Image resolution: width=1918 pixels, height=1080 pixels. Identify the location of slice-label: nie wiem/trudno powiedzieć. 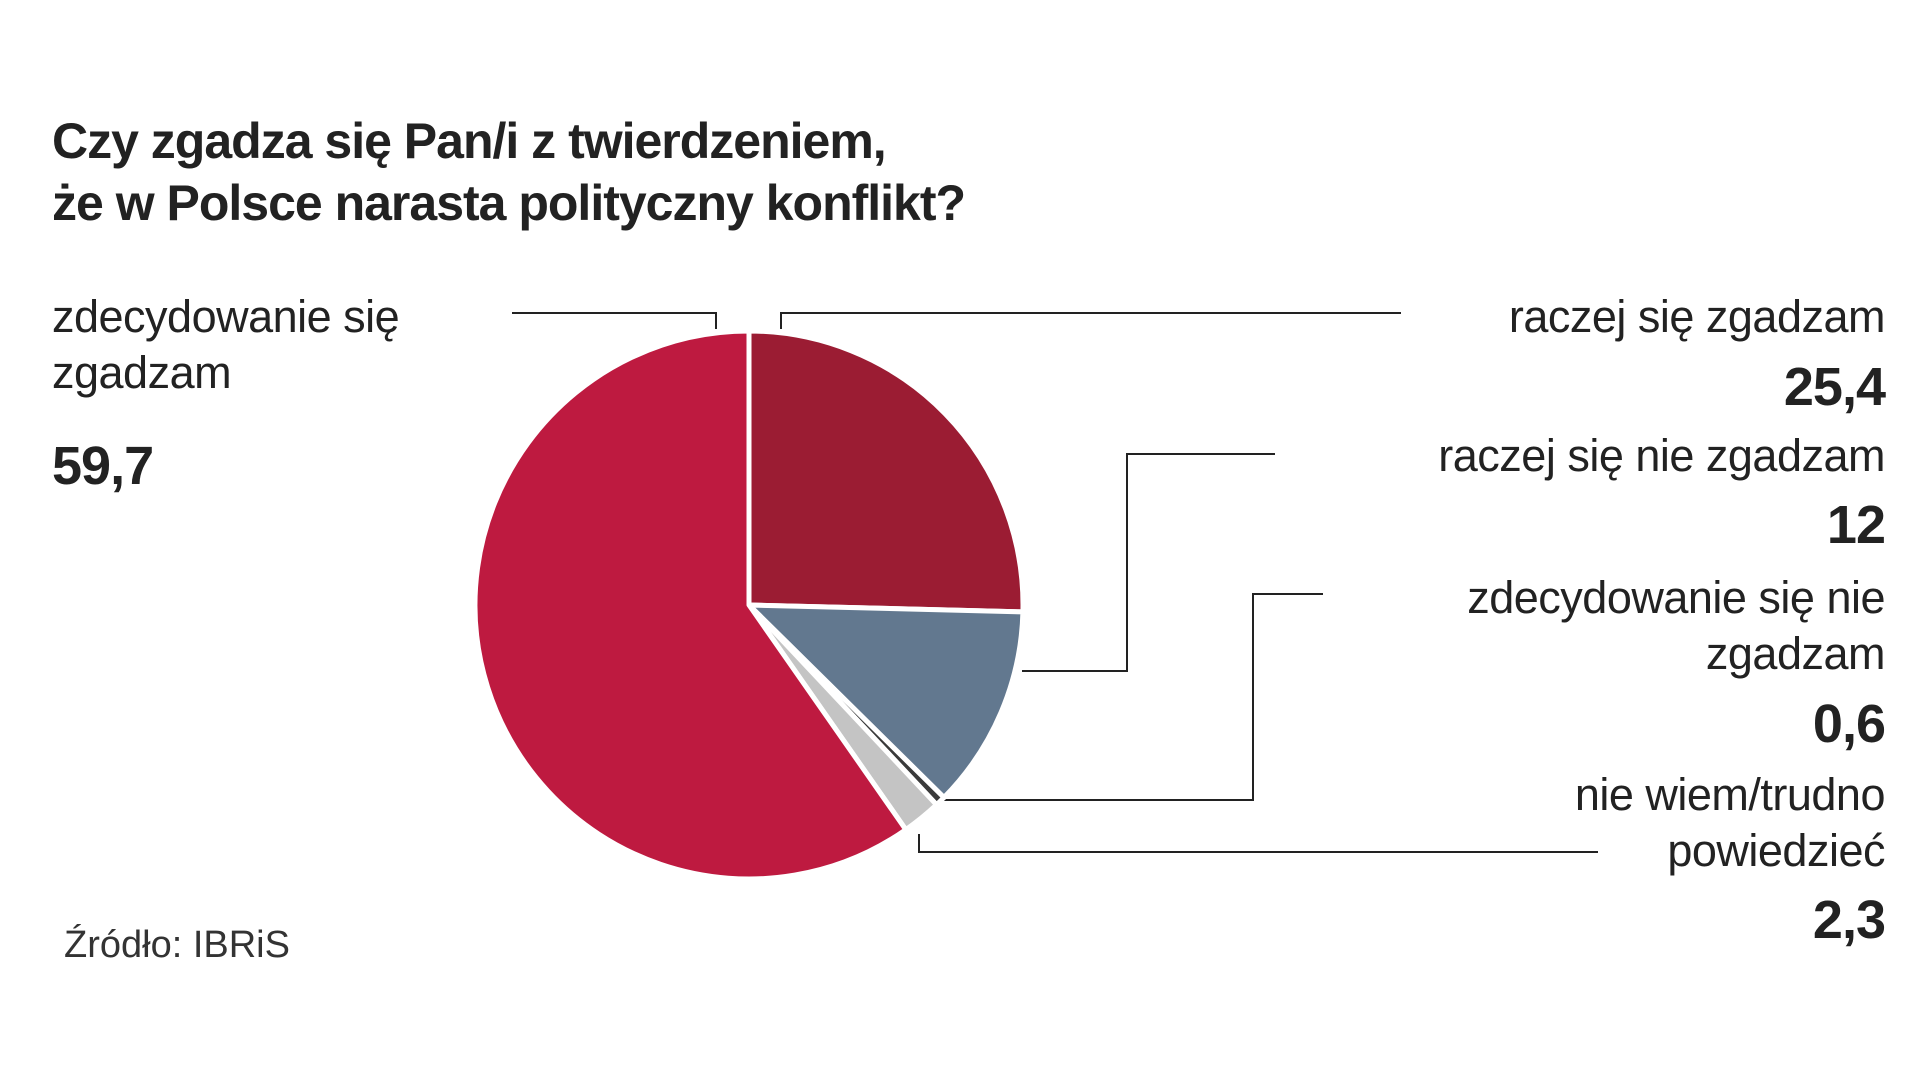
(1730, 822).